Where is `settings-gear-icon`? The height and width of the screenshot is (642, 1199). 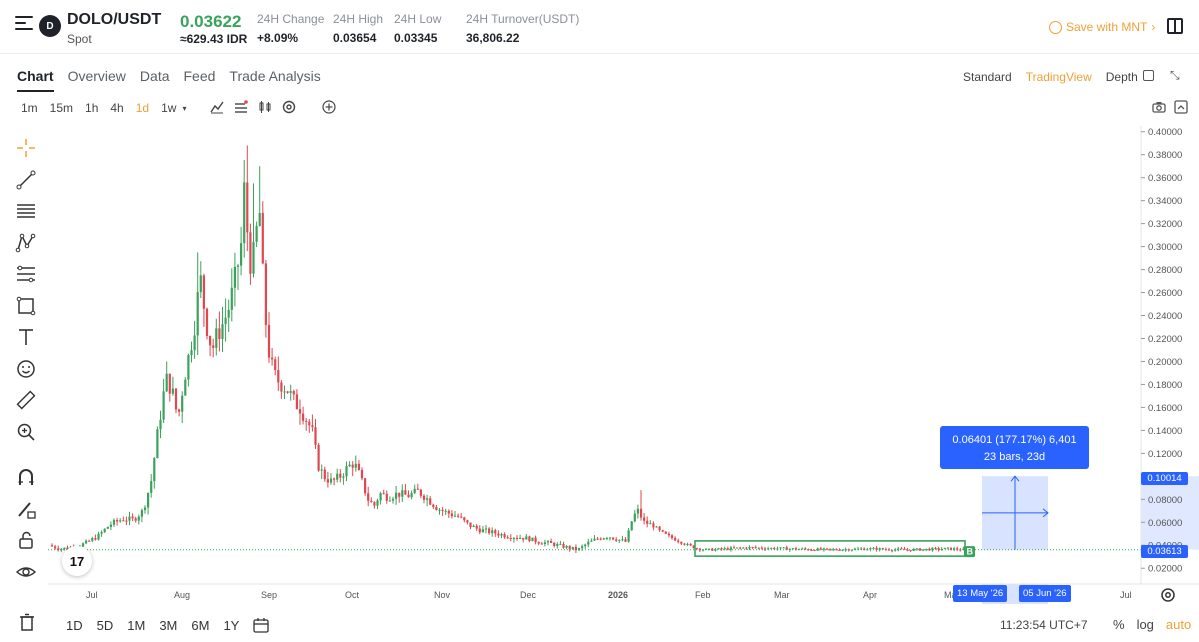 settings-gear-icon is located at coordinates (289, 107).